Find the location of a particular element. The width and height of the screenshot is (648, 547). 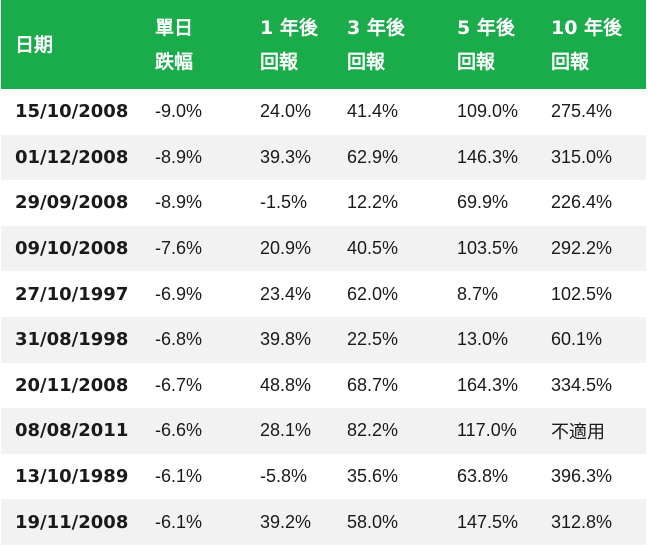

header-return-10y: 10 年後 回報 is located at coordinates (591, 44).